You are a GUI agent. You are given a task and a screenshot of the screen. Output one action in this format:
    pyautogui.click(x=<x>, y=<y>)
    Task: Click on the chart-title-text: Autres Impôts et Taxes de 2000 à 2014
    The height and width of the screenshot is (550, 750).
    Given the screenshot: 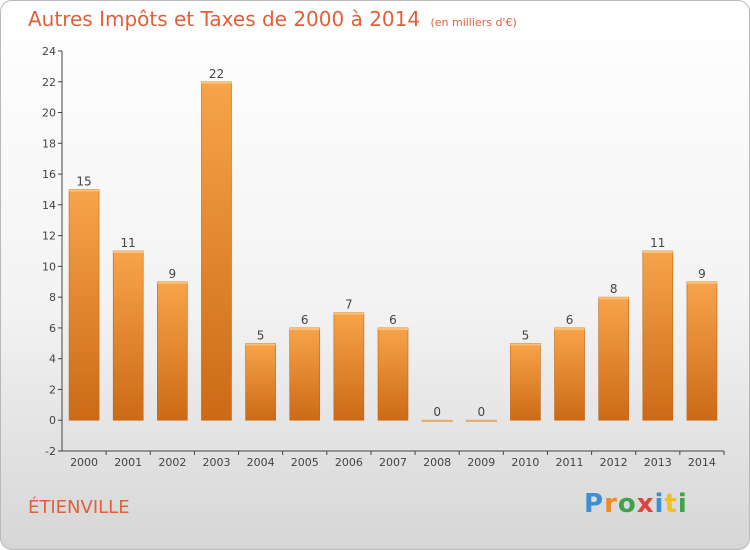 What is the action you would take?
    pyautogui.click(x=224, y=19)
    